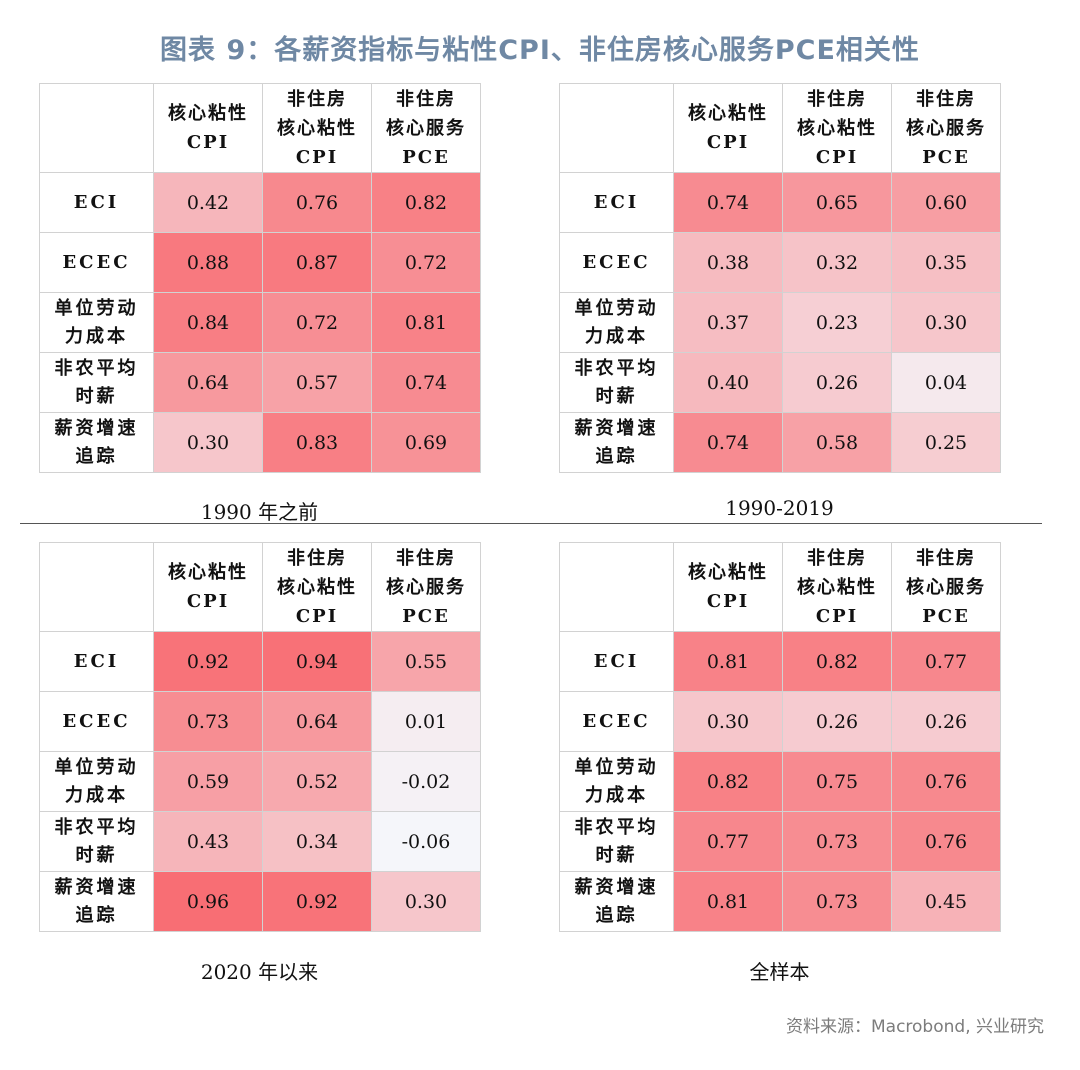 The height and width of the screenshot is (1070, 1080). Describe the element at coordinates (208, 202) in the screenshot. I see `heatmap-cell: 0.42` at that location.